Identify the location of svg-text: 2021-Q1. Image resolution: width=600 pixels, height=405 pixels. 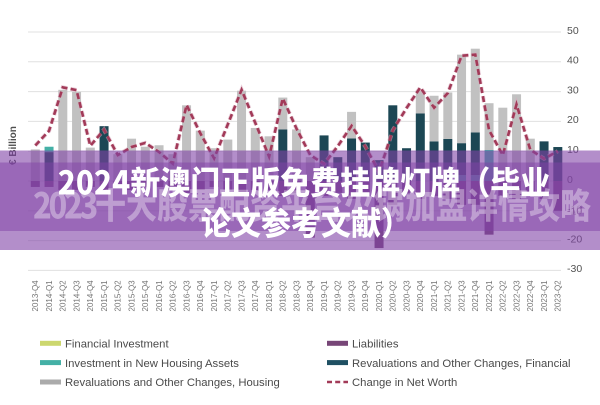
(434, 296).